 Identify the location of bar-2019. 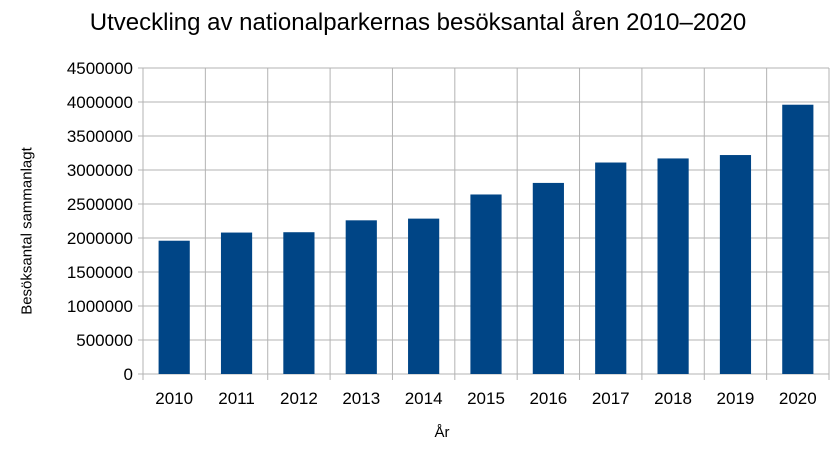
(735, 264).